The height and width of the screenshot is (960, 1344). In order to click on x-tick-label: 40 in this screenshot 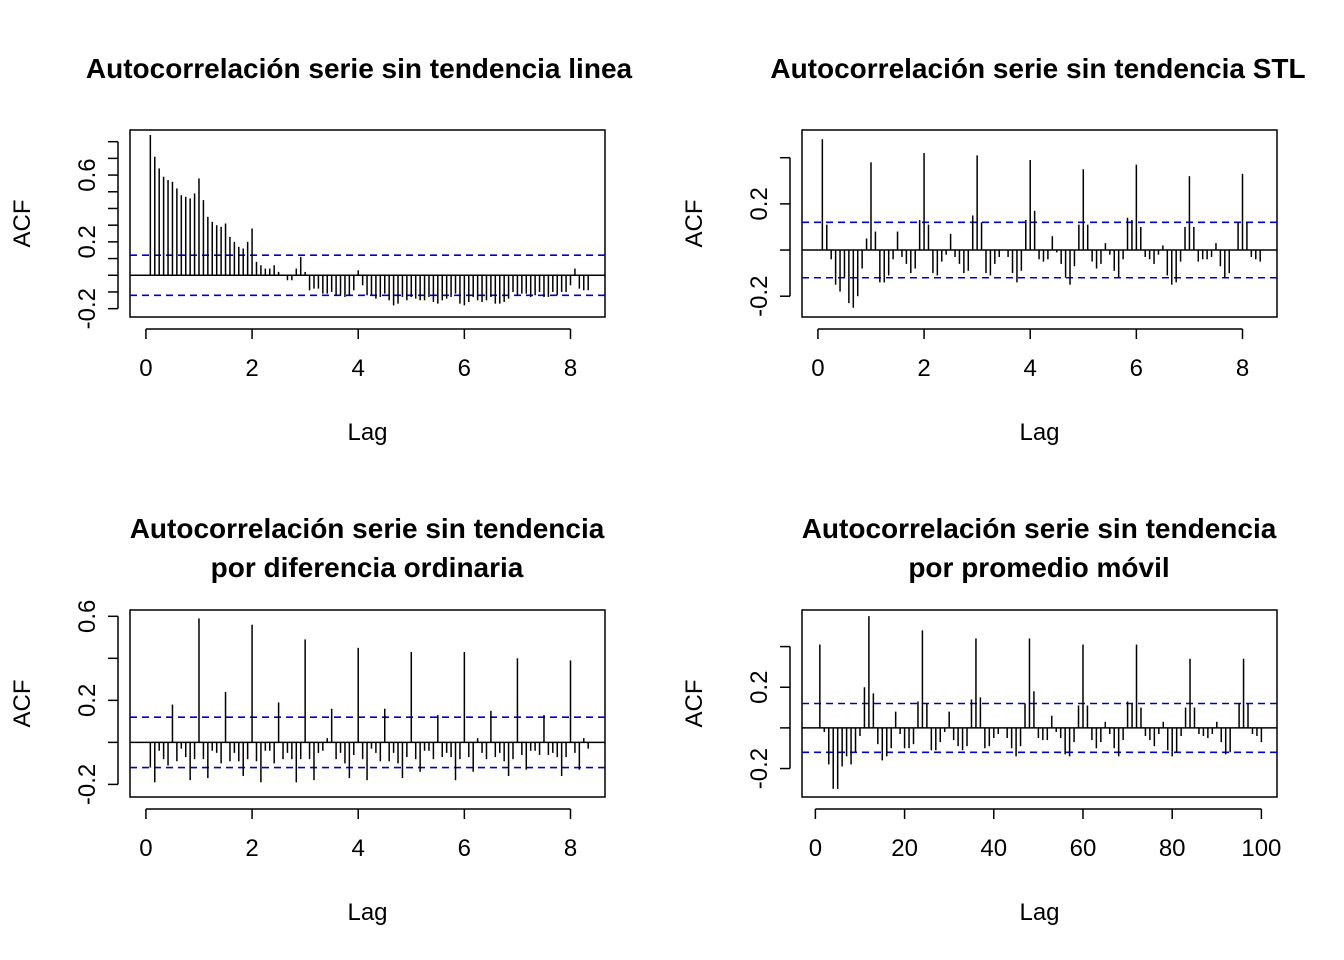, I will do `click(993, 848)`.